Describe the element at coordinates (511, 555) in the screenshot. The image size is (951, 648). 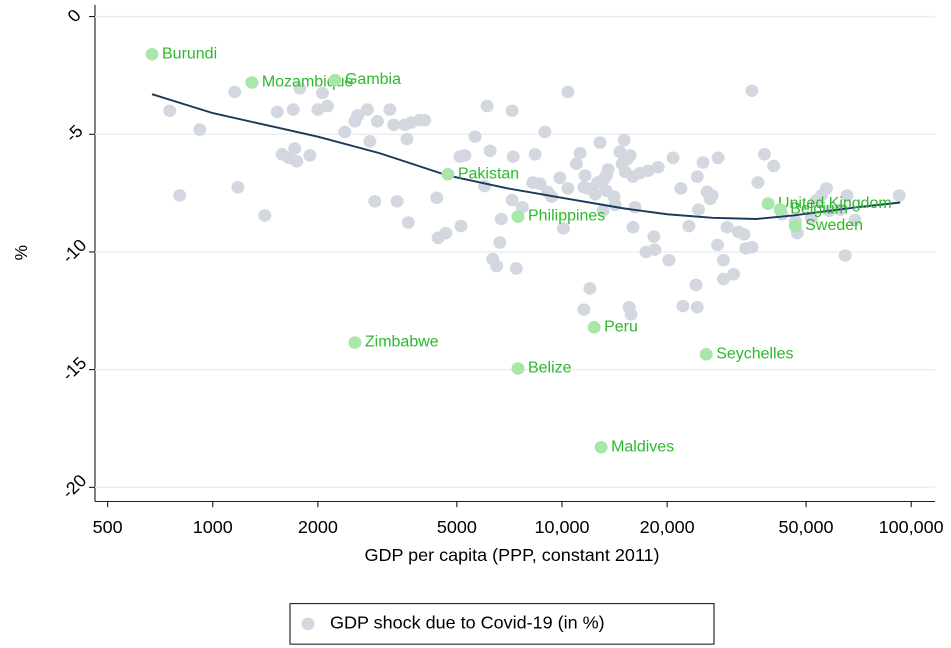
I see `x-axis-title: GDP per capita (PPP, constant 2011)` at that location.